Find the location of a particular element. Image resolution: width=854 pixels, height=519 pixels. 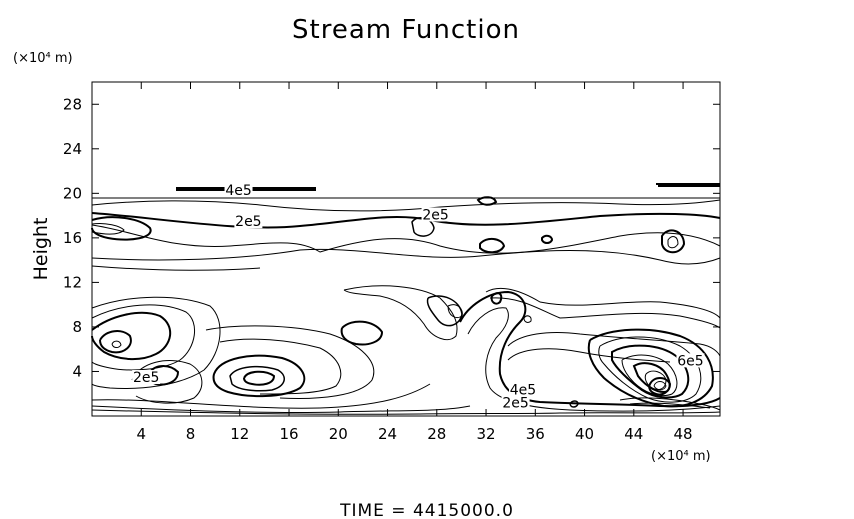

x-tick-label: 12 is located at coordinates (239, 434).